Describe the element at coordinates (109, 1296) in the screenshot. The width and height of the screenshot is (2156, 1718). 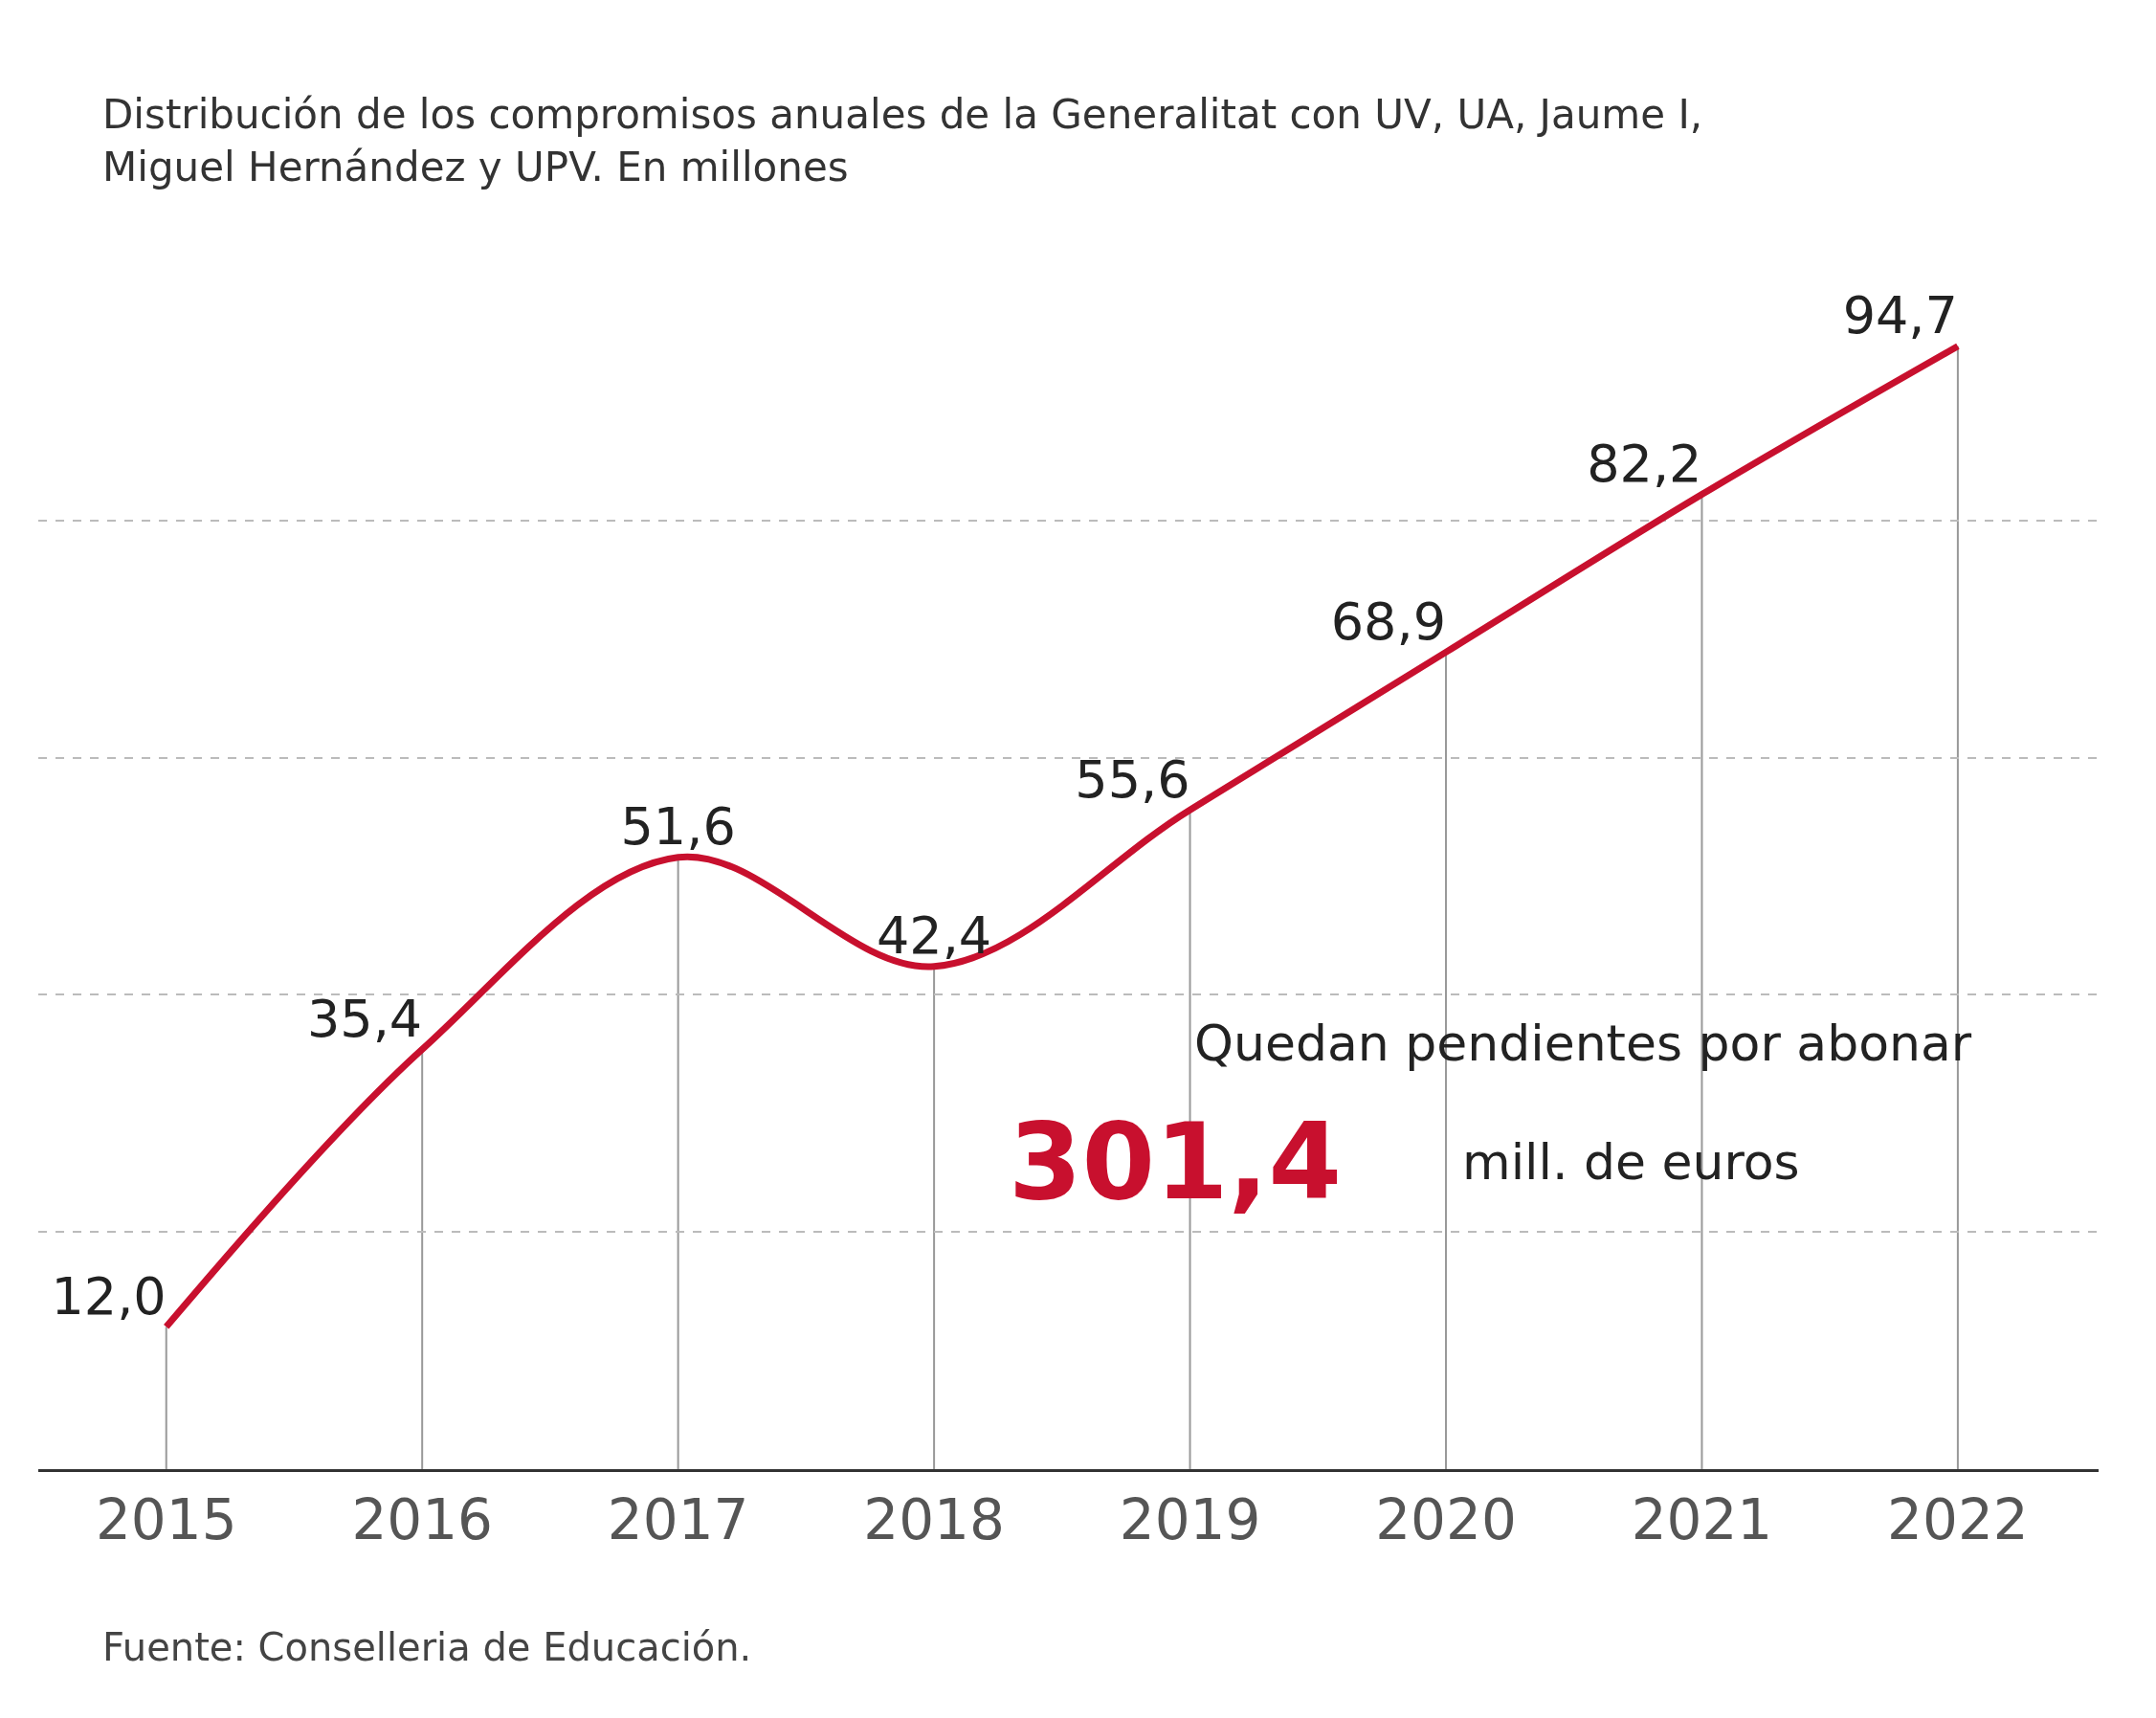
I see `data-label: 12,0` at that location.